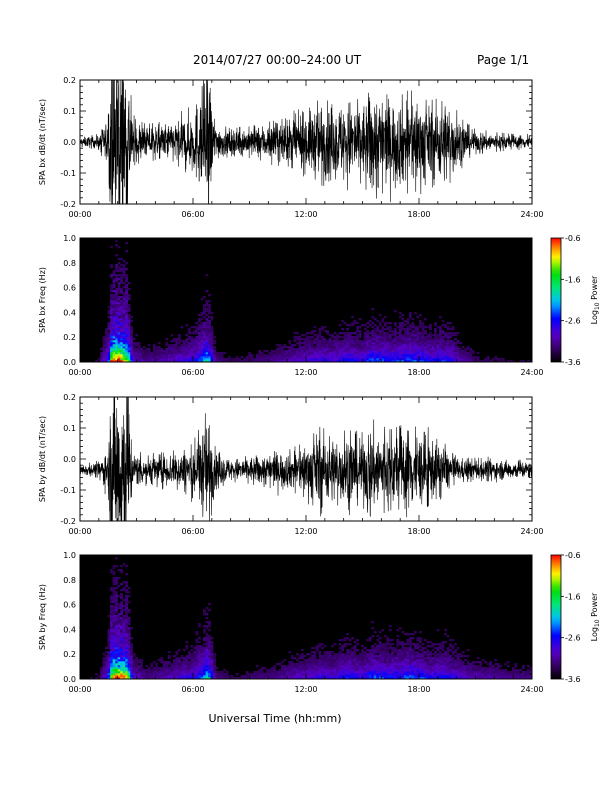  Describe the element at coordinates (275, 718) in the screenshot. I see `x-axis-title: Universal Time (hh:mm)` at that location.